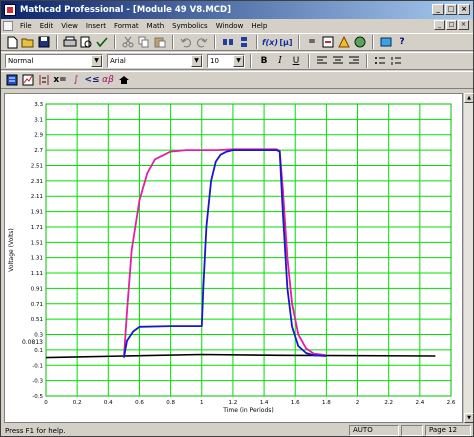 The width and height of the screenshot is (474, 437). What do you see at coordinates (155, 26) in the screenshot?
I see `menu-math: Math` at bounding box center [155, 26].